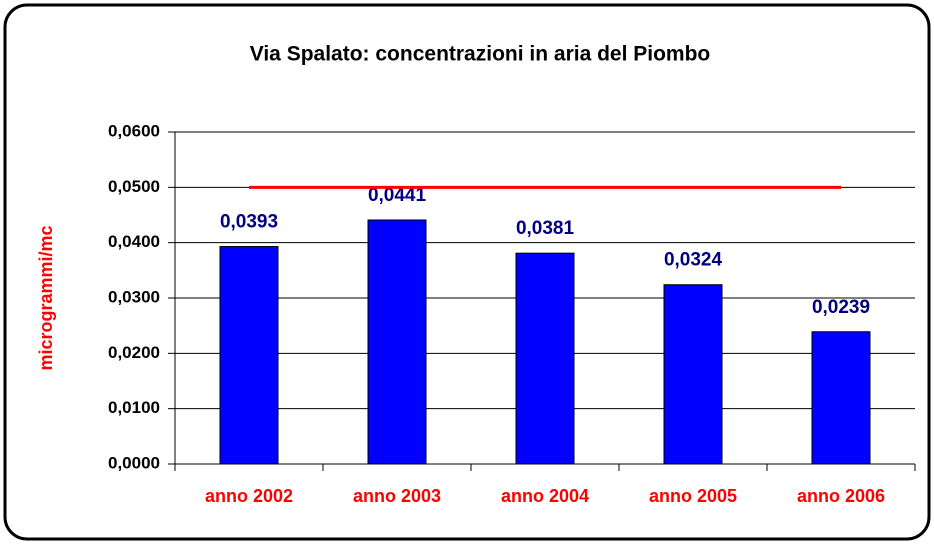 This screenshot has width=934, height=545. I want to click on data-label: 0,0239, so click(841, 307).